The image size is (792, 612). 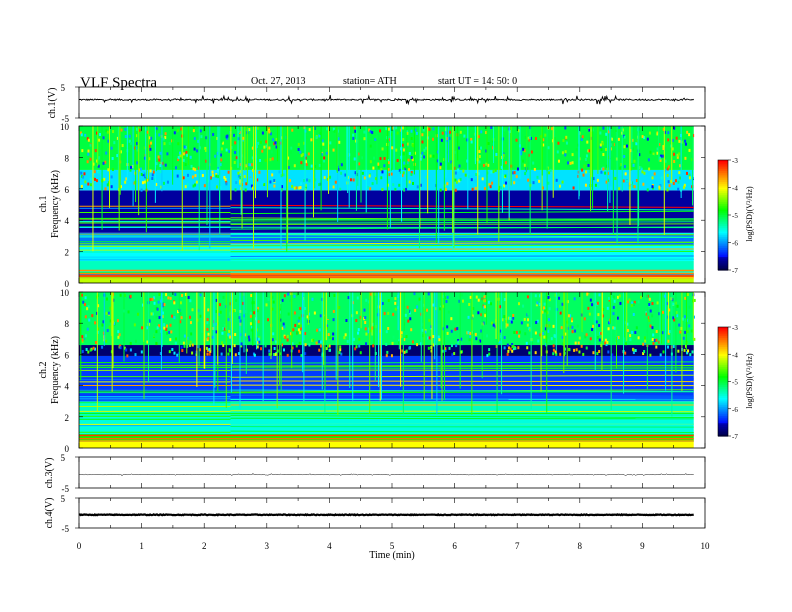 What do you see at coordinates (462, 381) in the screenshot?
I see `spec2-emission-line` at bounding box center [462, 381].